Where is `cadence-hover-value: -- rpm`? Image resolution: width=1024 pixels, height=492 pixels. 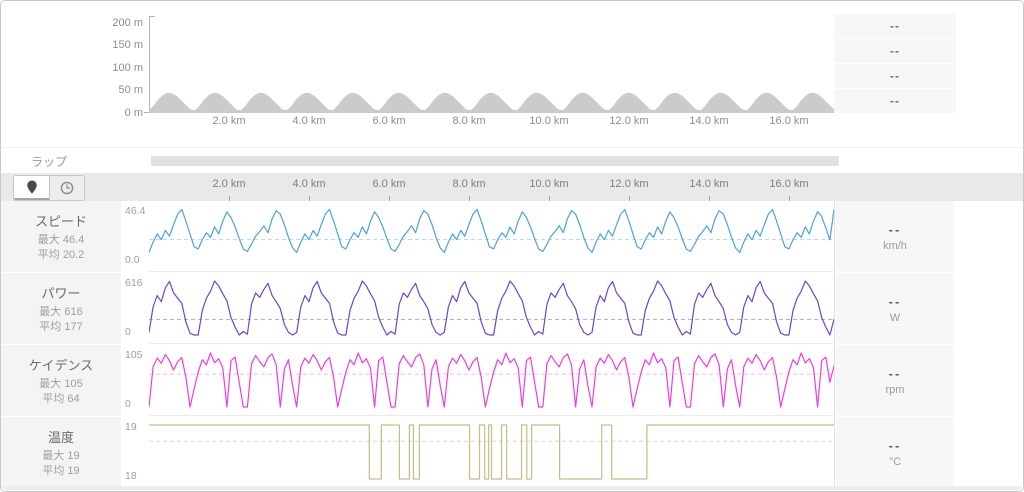
cadence-hover-value: -- rpm is located at coordinates (895, 380).